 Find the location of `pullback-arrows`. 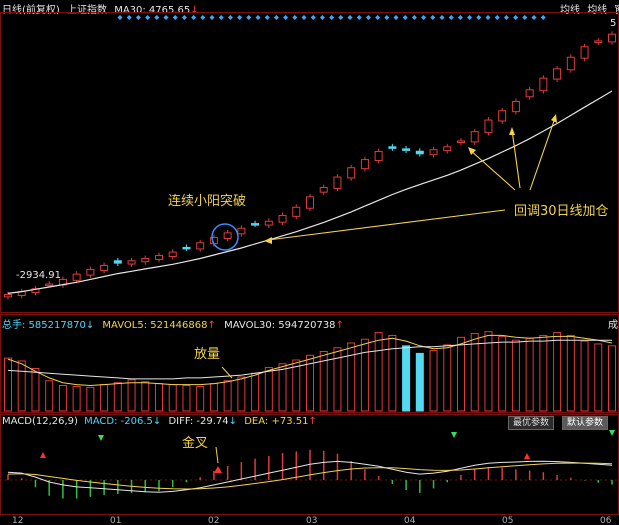

pullback-arrows is located at coordinates (411, 179).